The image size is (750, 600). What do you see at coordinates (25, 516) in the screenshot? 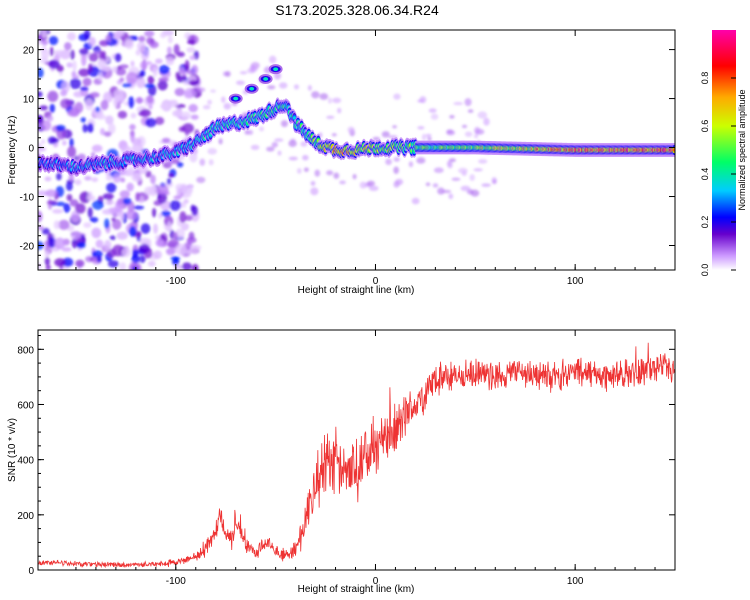
I see `snr-ytick-label: 200` at bounding box center [25, 516].